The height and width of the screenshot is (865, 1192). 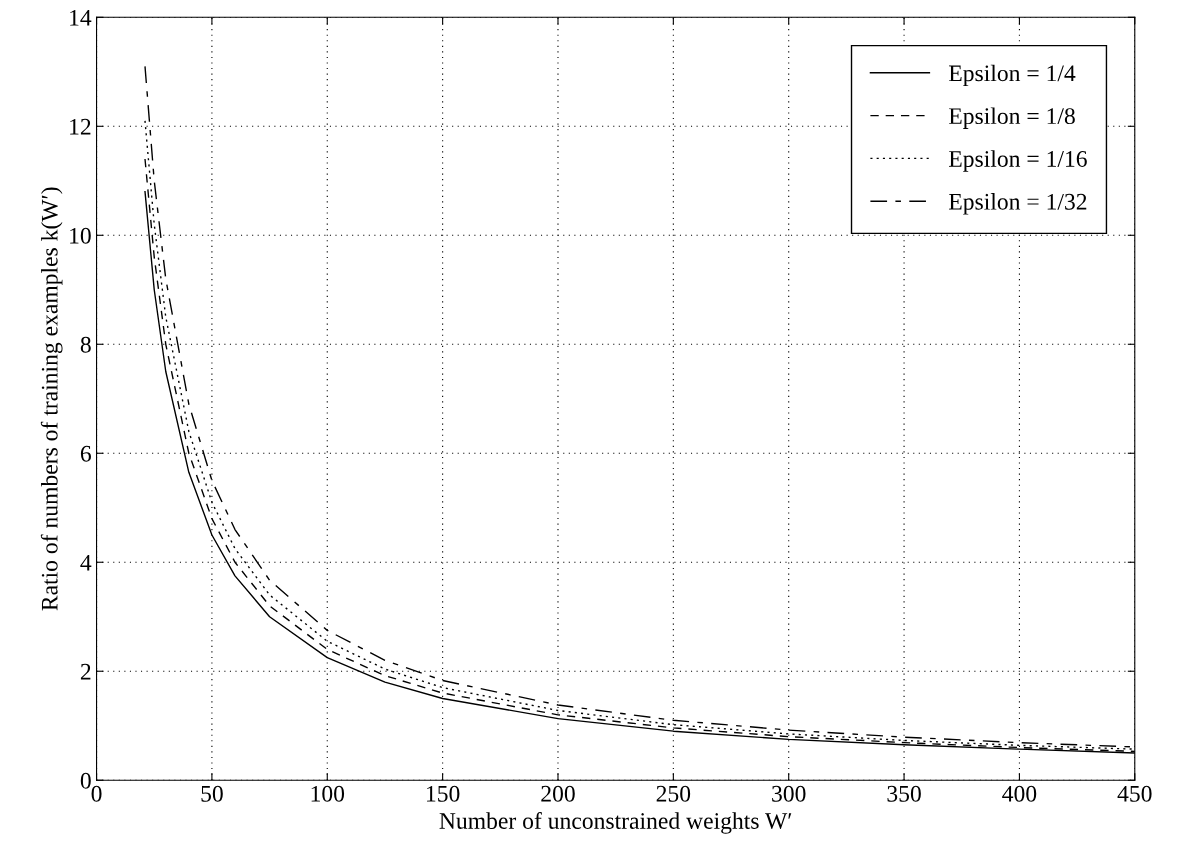 I want to click on y-tick-label: 0, so click(x=85, y=780).